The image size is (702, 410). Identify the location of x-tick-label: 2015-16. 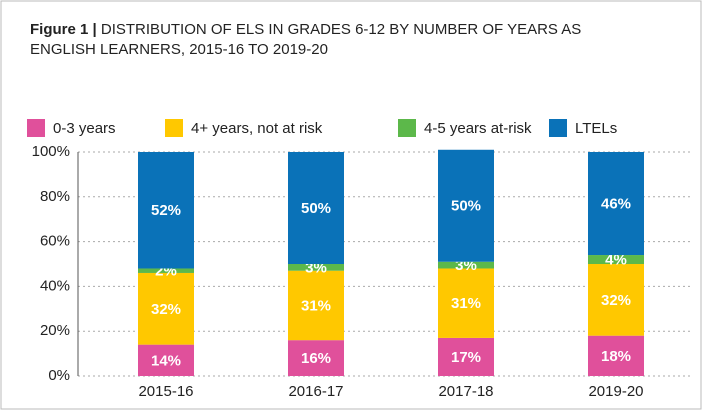
(165, 391).